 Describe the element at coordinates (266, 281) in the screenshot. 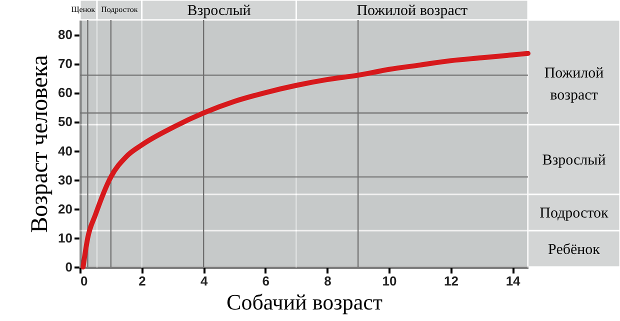

I see `x-tick-label: 6` at that location.